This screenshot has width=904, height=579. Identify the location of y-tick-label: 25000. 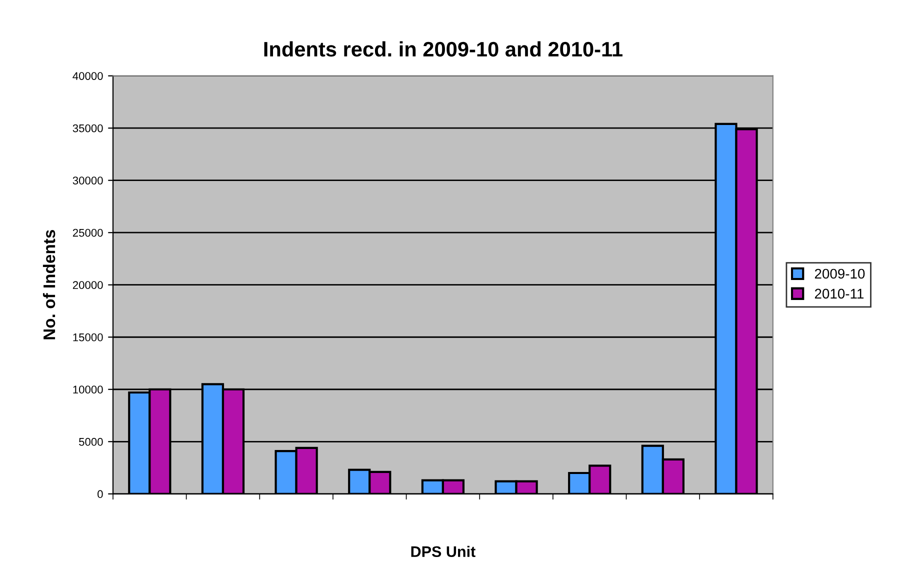
(87, 232).